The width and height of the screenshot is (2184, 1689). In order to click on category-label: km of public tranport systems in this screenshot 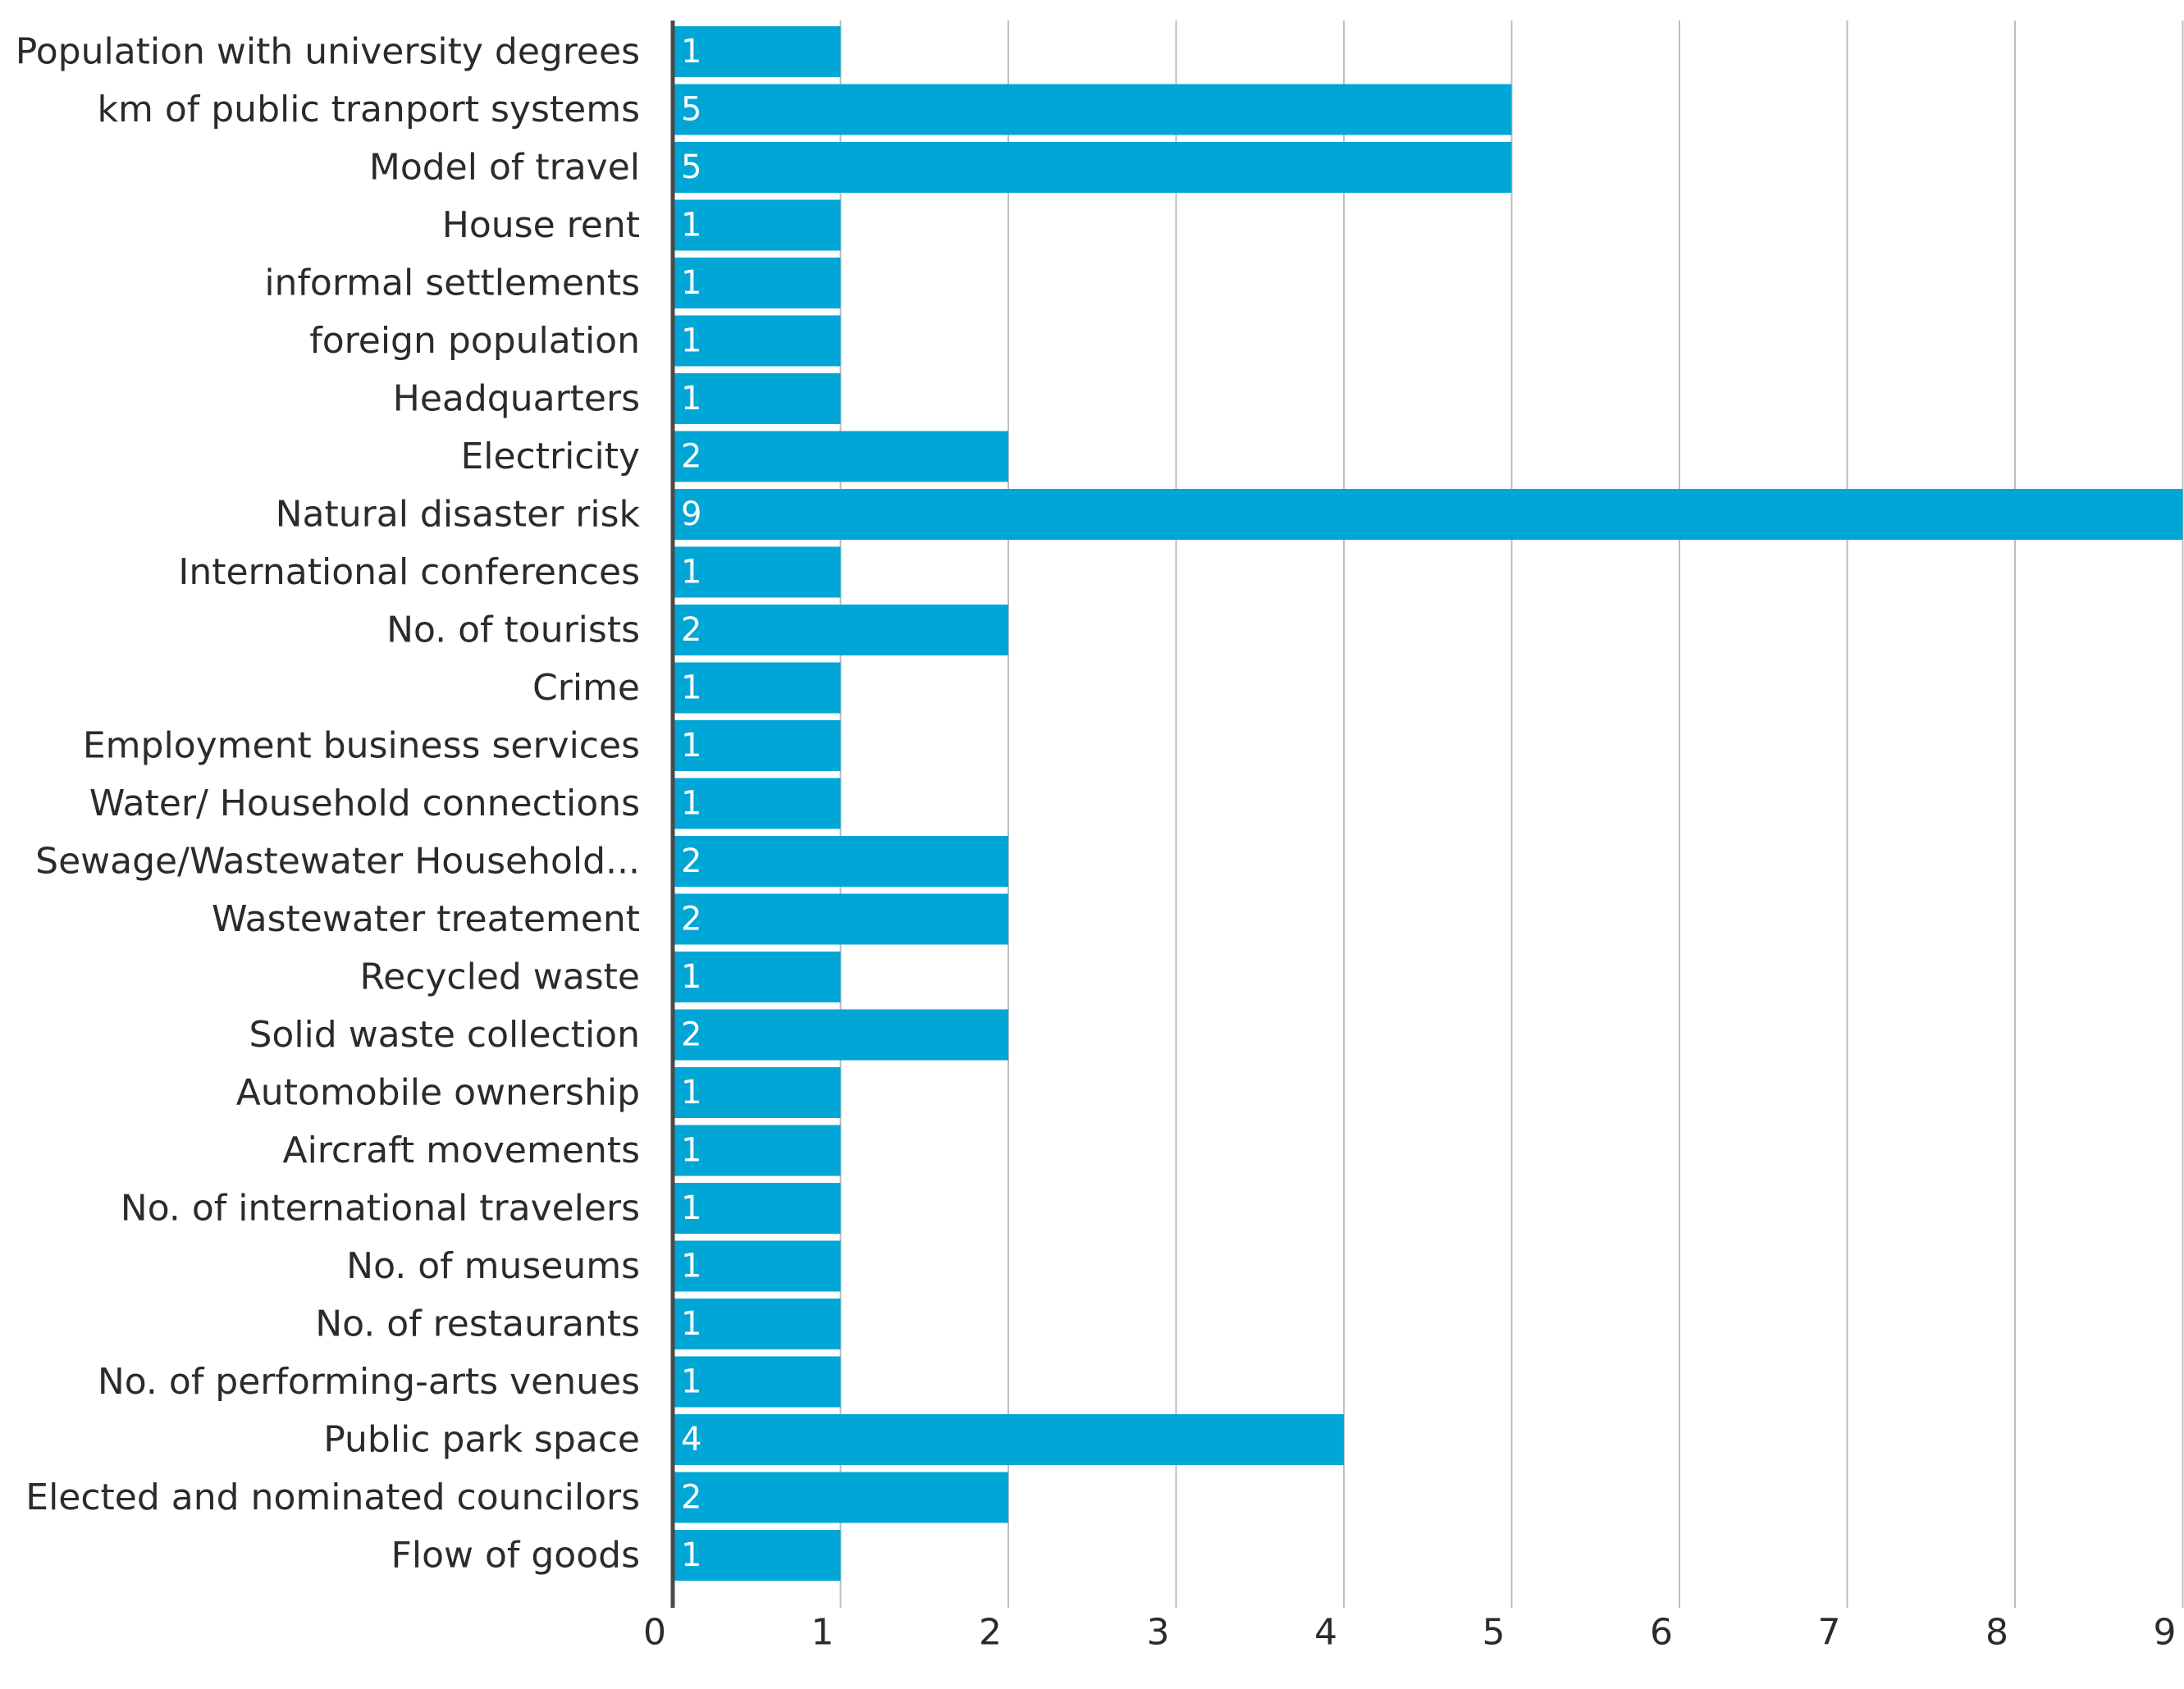, I will do `click(369, 109)`.